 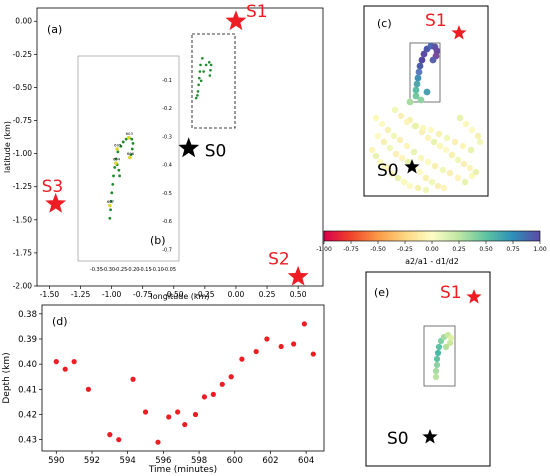 I want to click on panel-b-point-label: 605, so click(x=118, y=145).